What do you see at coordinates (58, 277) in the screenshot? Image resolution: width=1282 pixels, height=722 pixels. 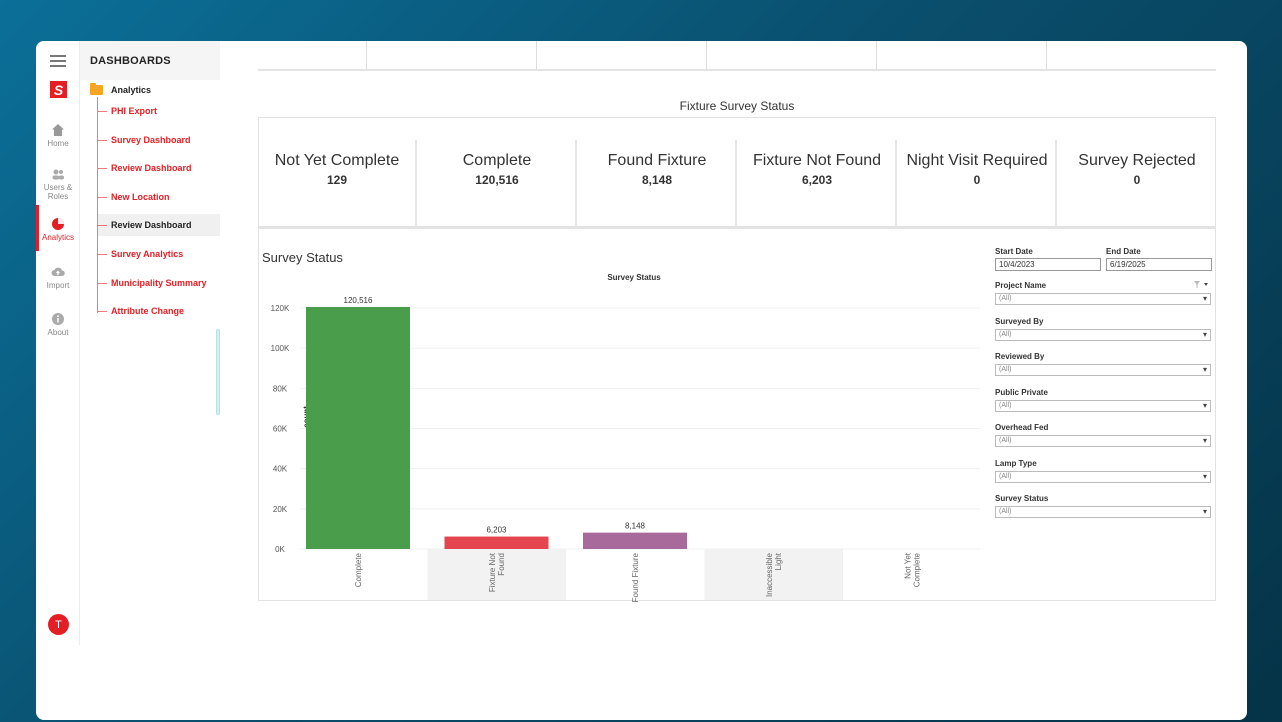 I see `rail-item-import: Import` at bounding box center [58, 277].